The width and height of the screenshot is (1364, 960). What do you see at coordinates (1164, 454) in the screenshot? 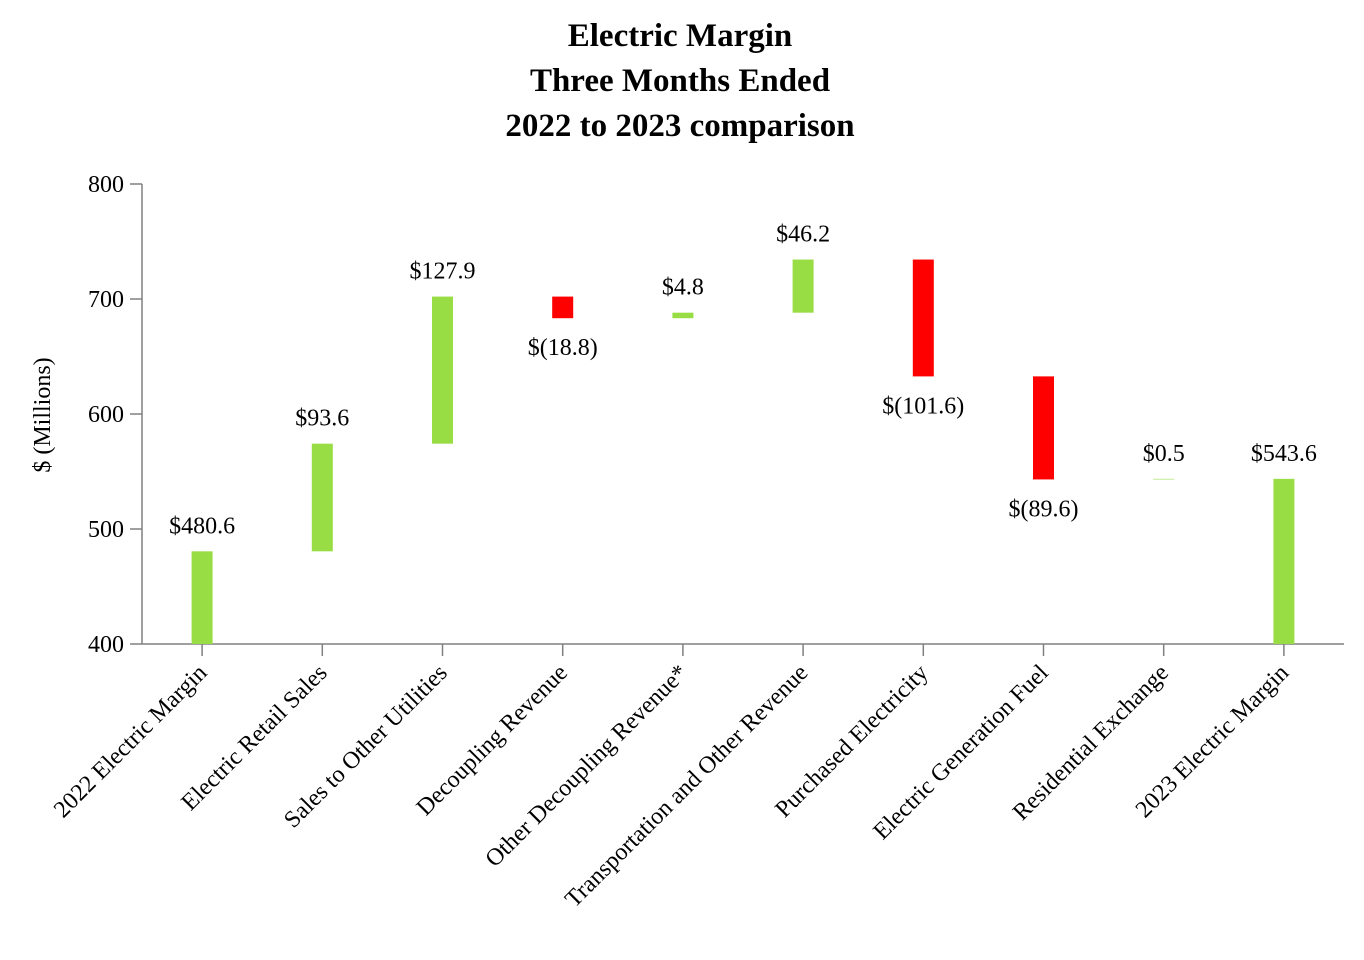
I see `data-label: $0.5` at bounding box center [1164, 454].